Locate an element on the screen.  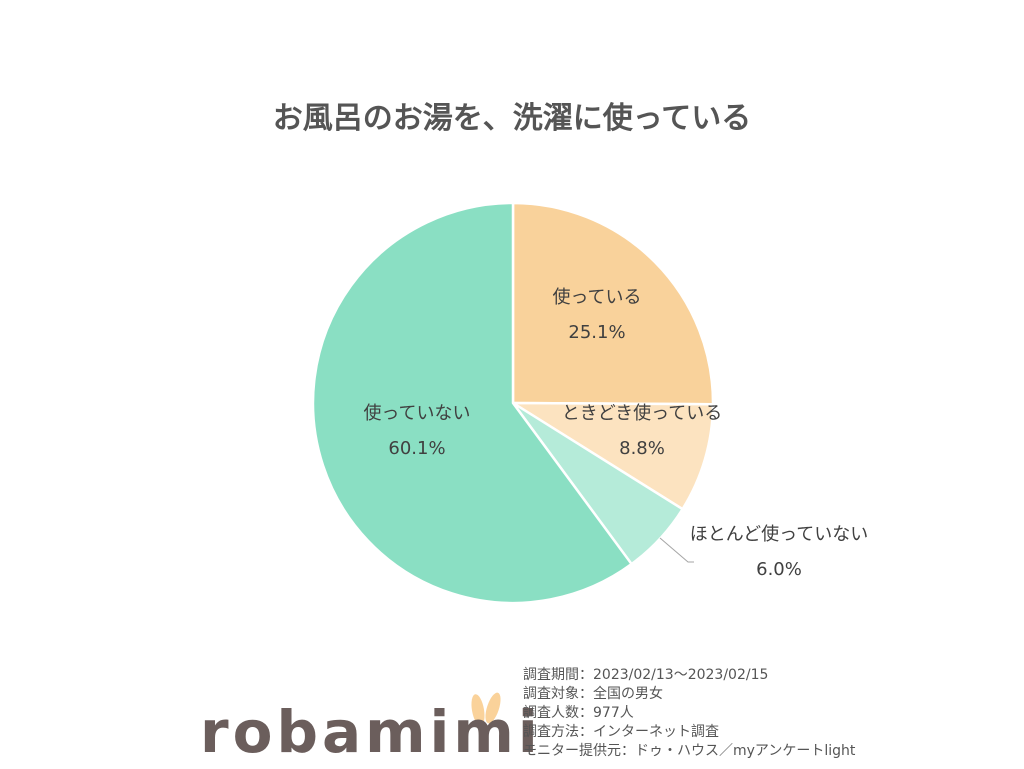
survey-provider: モニター提供元：ドゥ・ハウス／myアンケートlight is located at coordinates (689, 751).